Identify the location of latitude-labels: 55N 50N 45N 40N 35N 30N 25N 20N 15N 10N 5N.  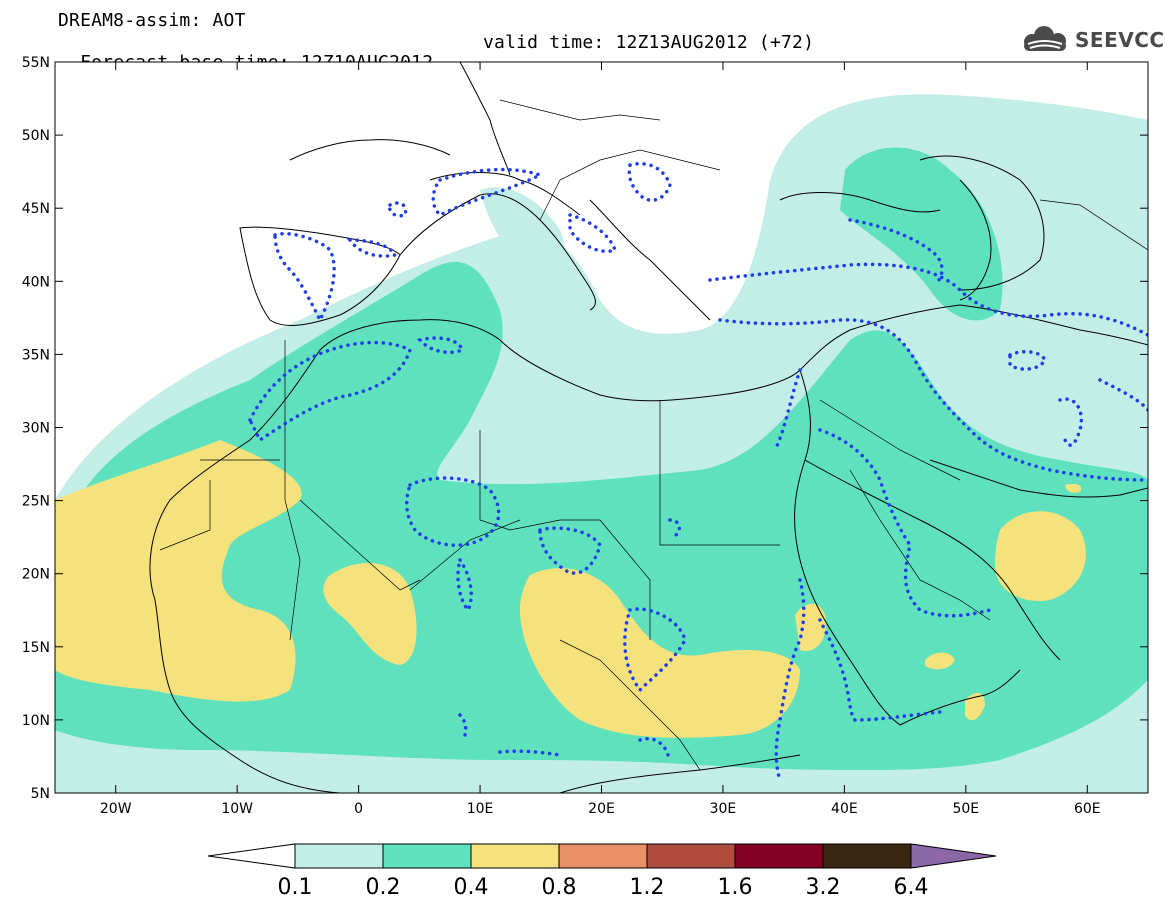
(36, 428).